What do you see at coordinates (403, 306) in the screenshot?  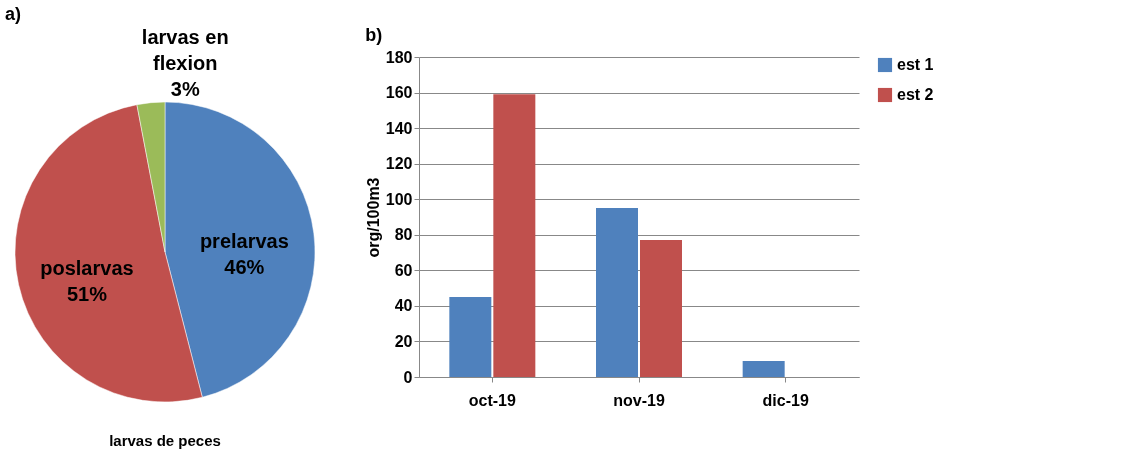 I see `y-tick-label: 40` at bounding box center [403, 306].